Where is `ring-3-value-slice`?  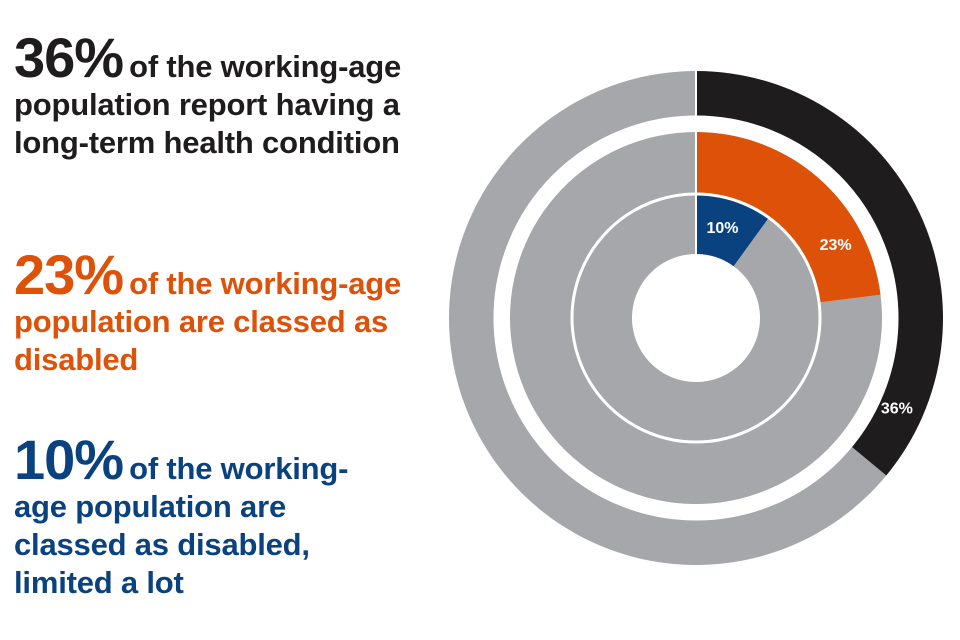
ring-3-value-slice is located at coordinates (732, 230).